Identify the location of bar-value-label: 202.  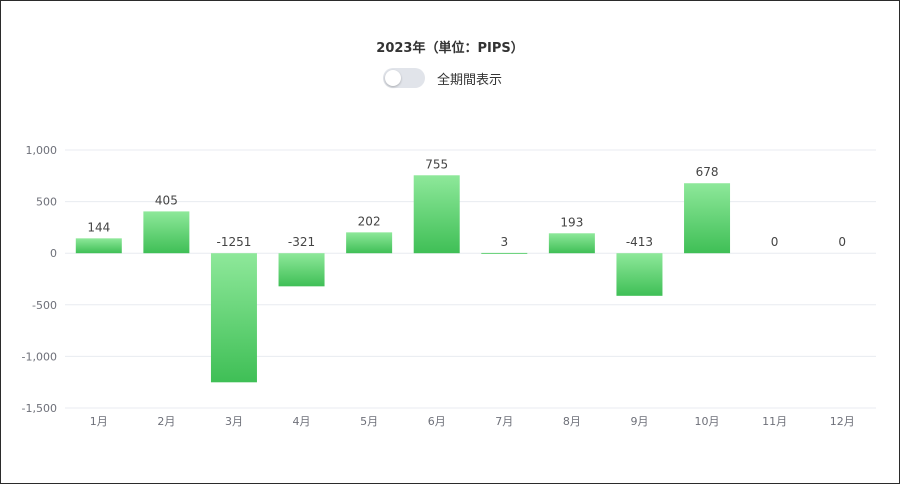
(369, 221).